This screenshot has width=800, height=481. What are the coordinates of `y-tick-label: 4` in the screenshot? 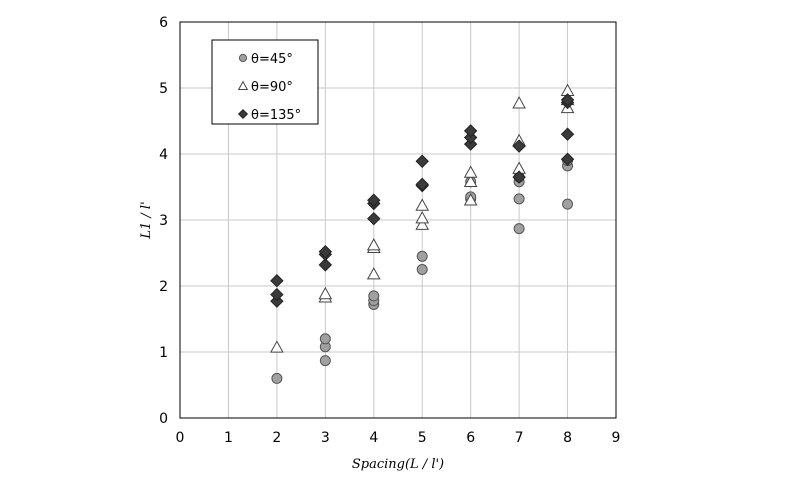 It's located at (163, 155).